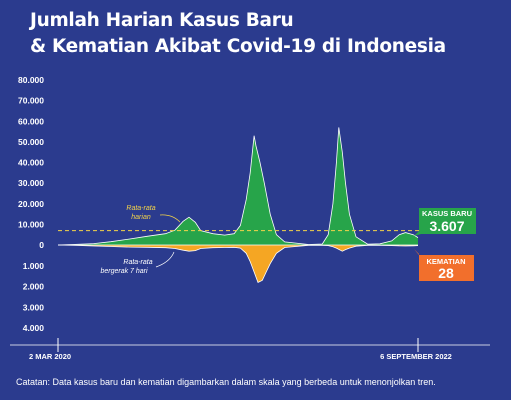 The height and width of the screenshot is (400, 511). Describe the element at coordinates (34, 266) in the screenshot. I see `deaths-axis-tick-label: 1.000` at that location.